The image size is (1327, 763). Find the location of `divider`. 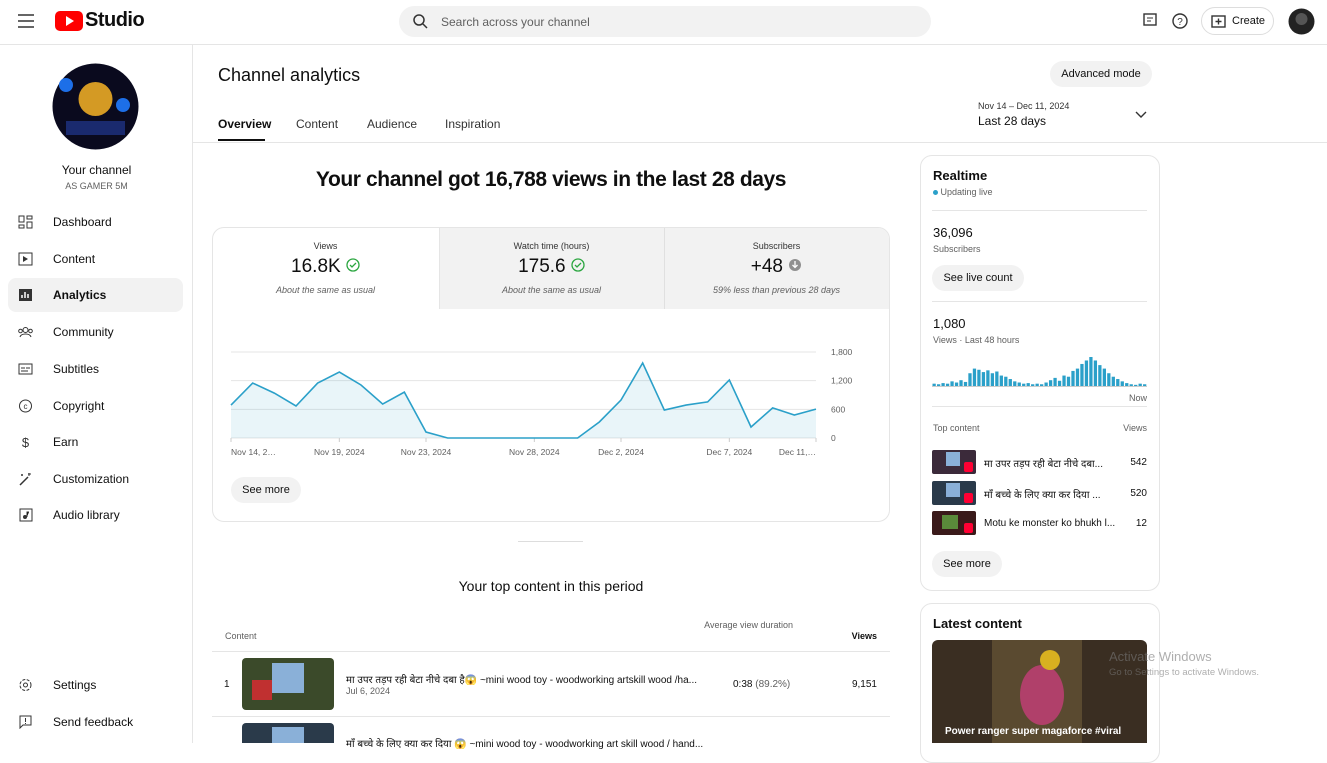

divider is located at coordinates (664, 268).